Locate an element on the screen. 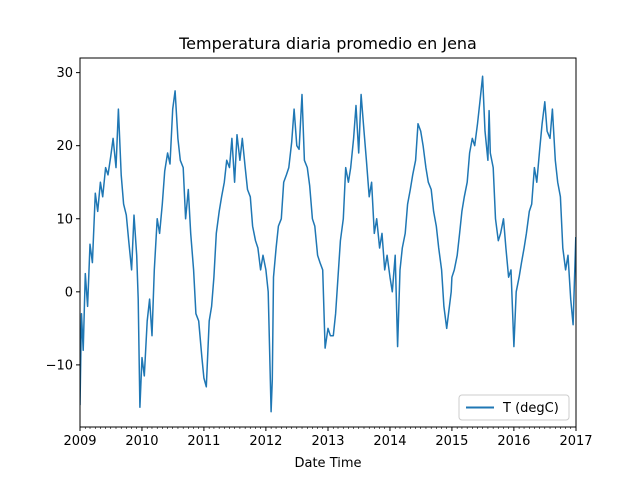 The height and width of the screenshot is (480, 640). x-tick-label: 2015 is located at coordinates (451, 441).